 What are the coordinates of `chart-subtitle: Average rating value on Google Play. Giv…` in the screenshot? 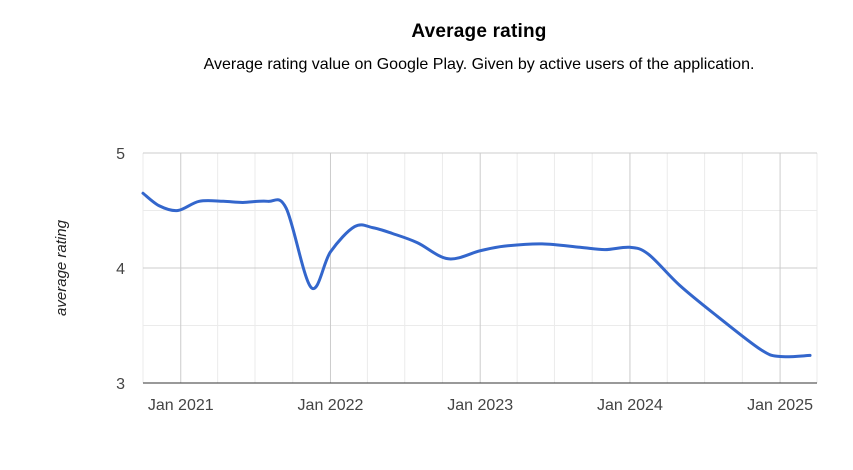 It's located at (479, 64).